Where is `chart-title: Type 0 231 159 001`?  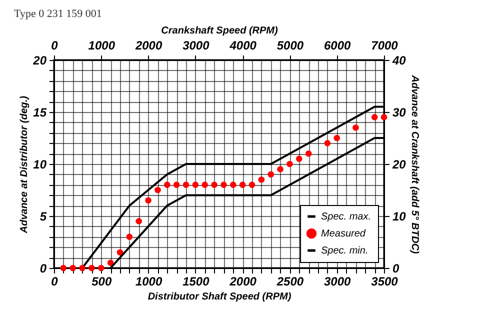
chart-title: Type 0 231 159 001 is located at coordinates (58, 14).